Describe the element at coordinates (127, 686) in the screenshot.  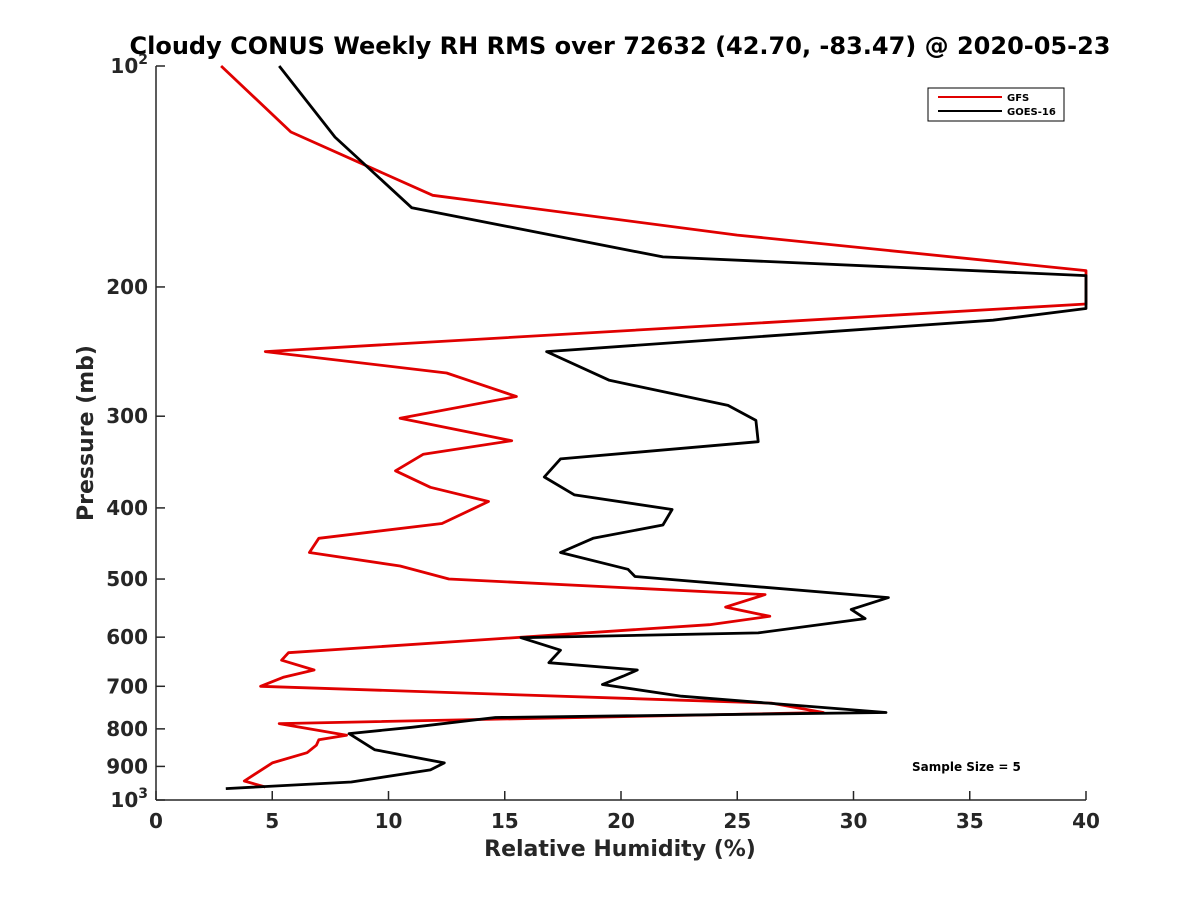
I see `y-tick-label: 700` at that location.